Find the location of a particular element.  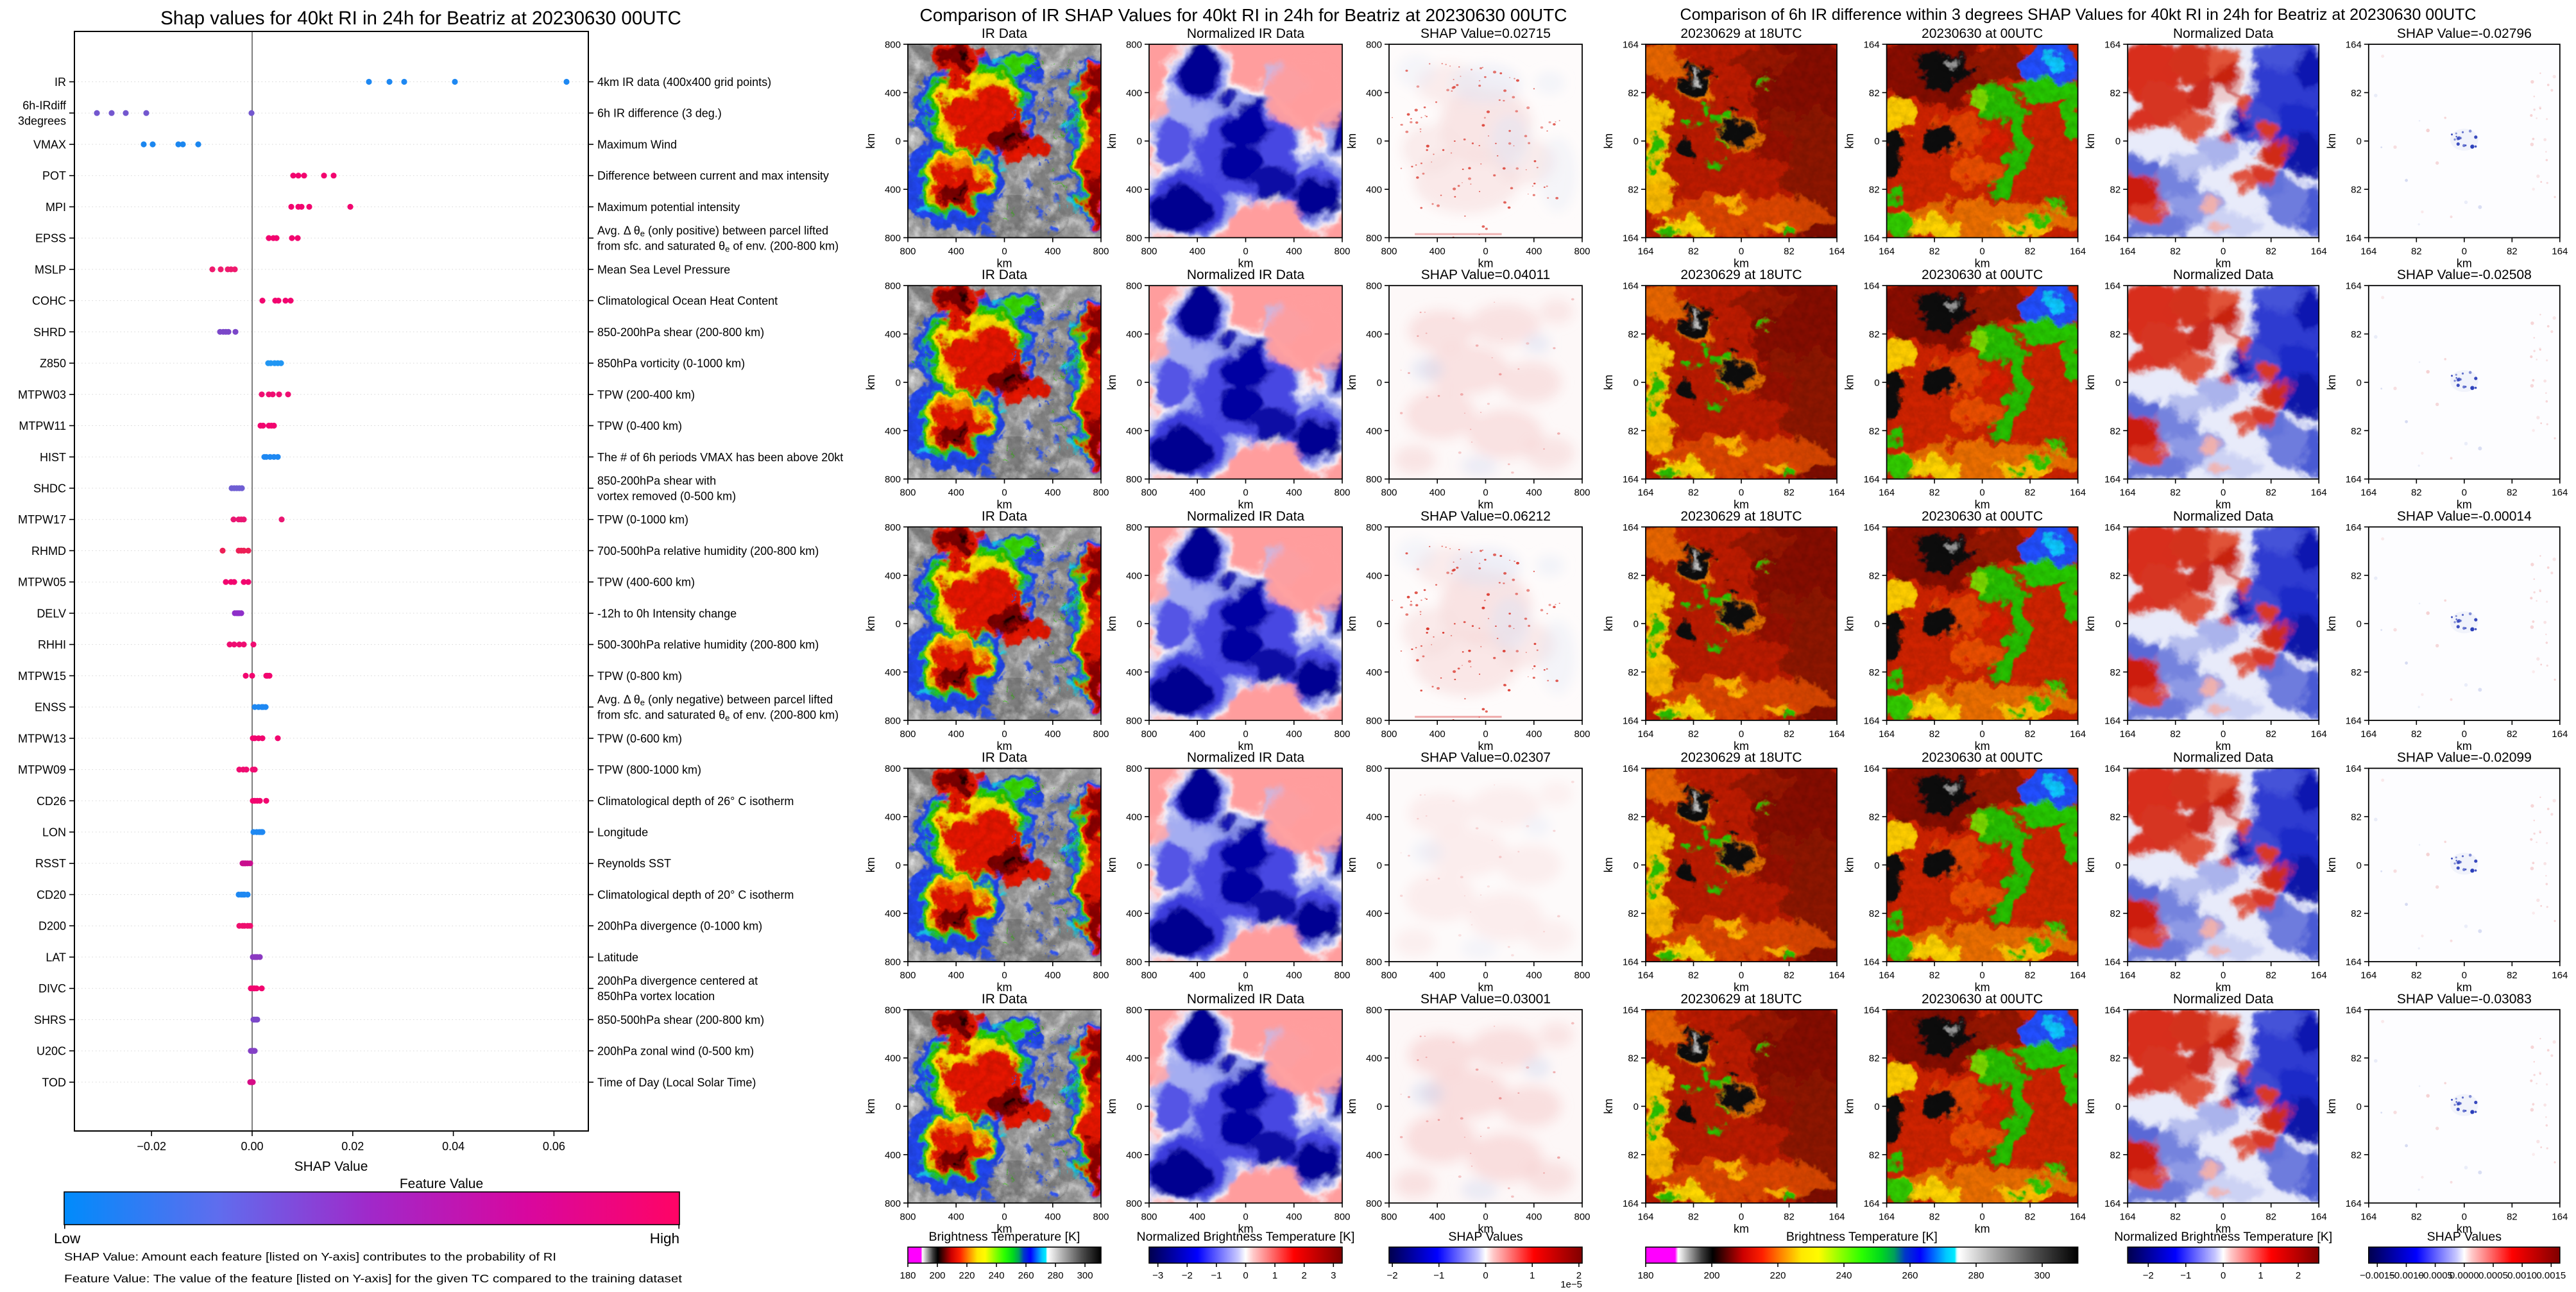

svg-text: HIST is located at coordinates (53, 457).